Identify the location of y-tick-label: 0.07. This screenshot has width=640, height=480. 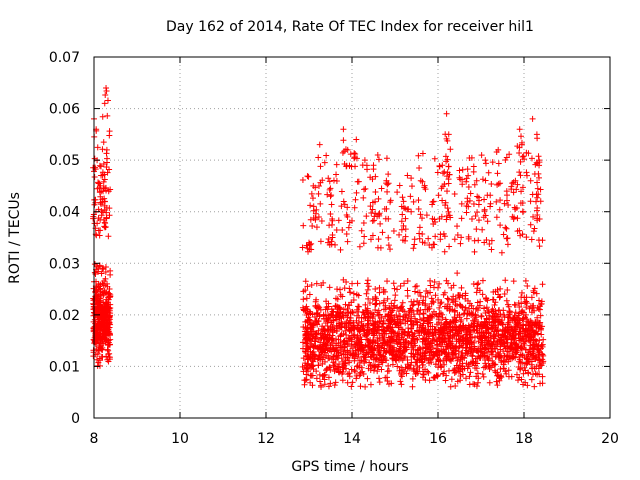
(64, 58).